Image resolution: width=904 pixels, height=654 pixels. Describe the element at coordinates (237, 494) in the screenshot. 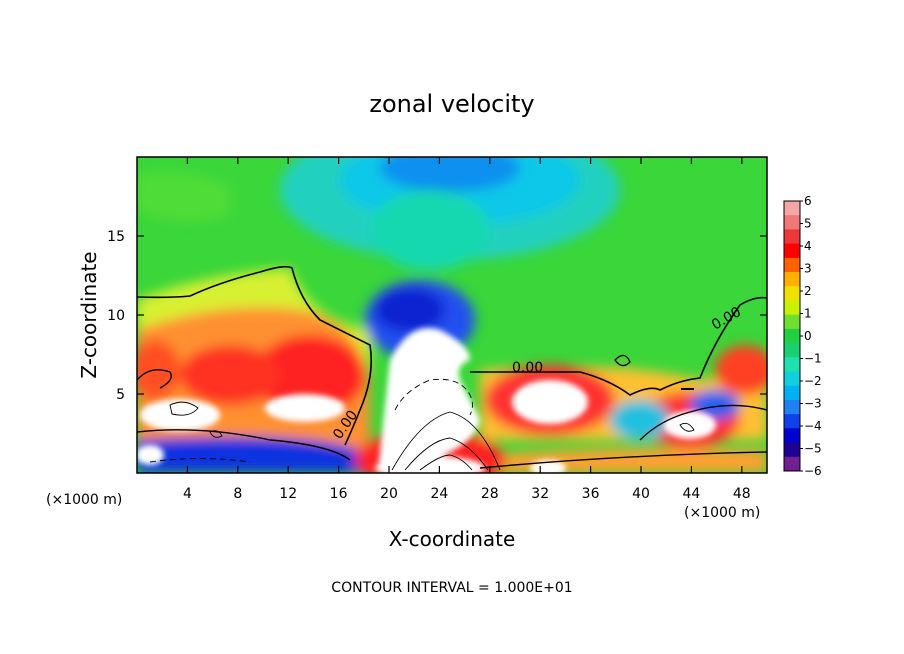

I see `x-tick-label: 8` at that location.